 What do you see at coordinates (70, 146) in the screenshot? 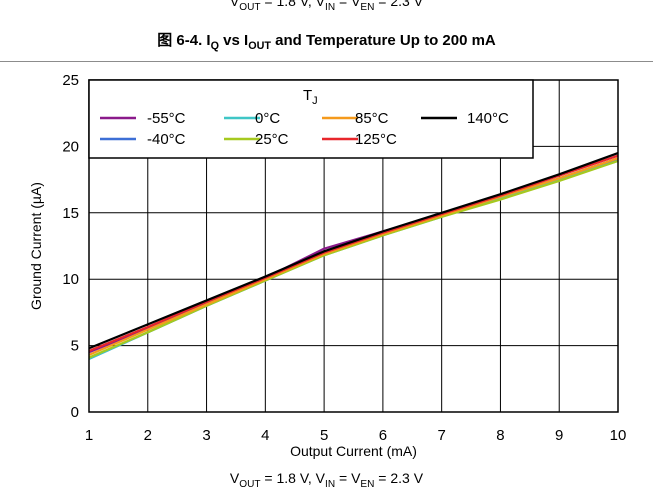
I see `y-tick-label: 20` at bounding box center [70, 146].